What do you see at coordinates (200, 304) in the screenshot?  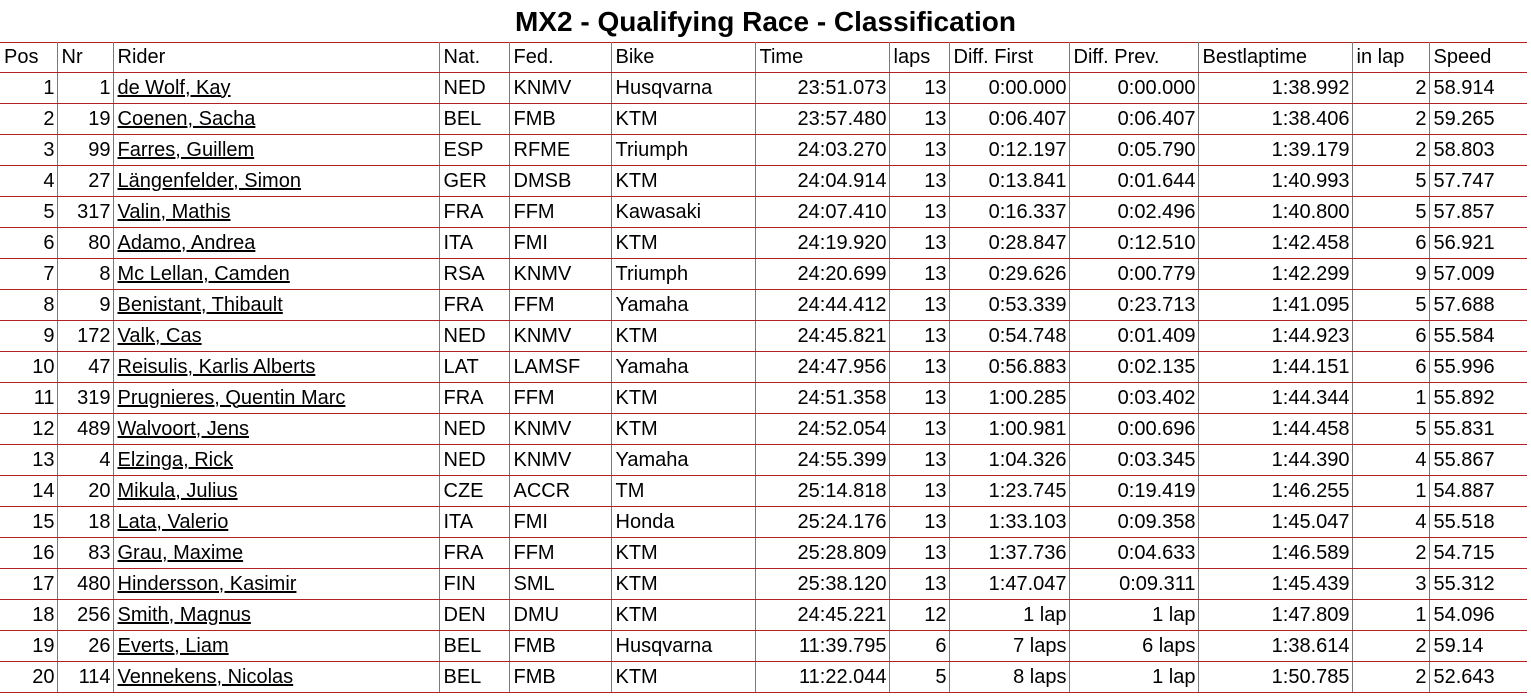 I see `rider-link: Benistant, Thibault` at bounding box center [200, 304].